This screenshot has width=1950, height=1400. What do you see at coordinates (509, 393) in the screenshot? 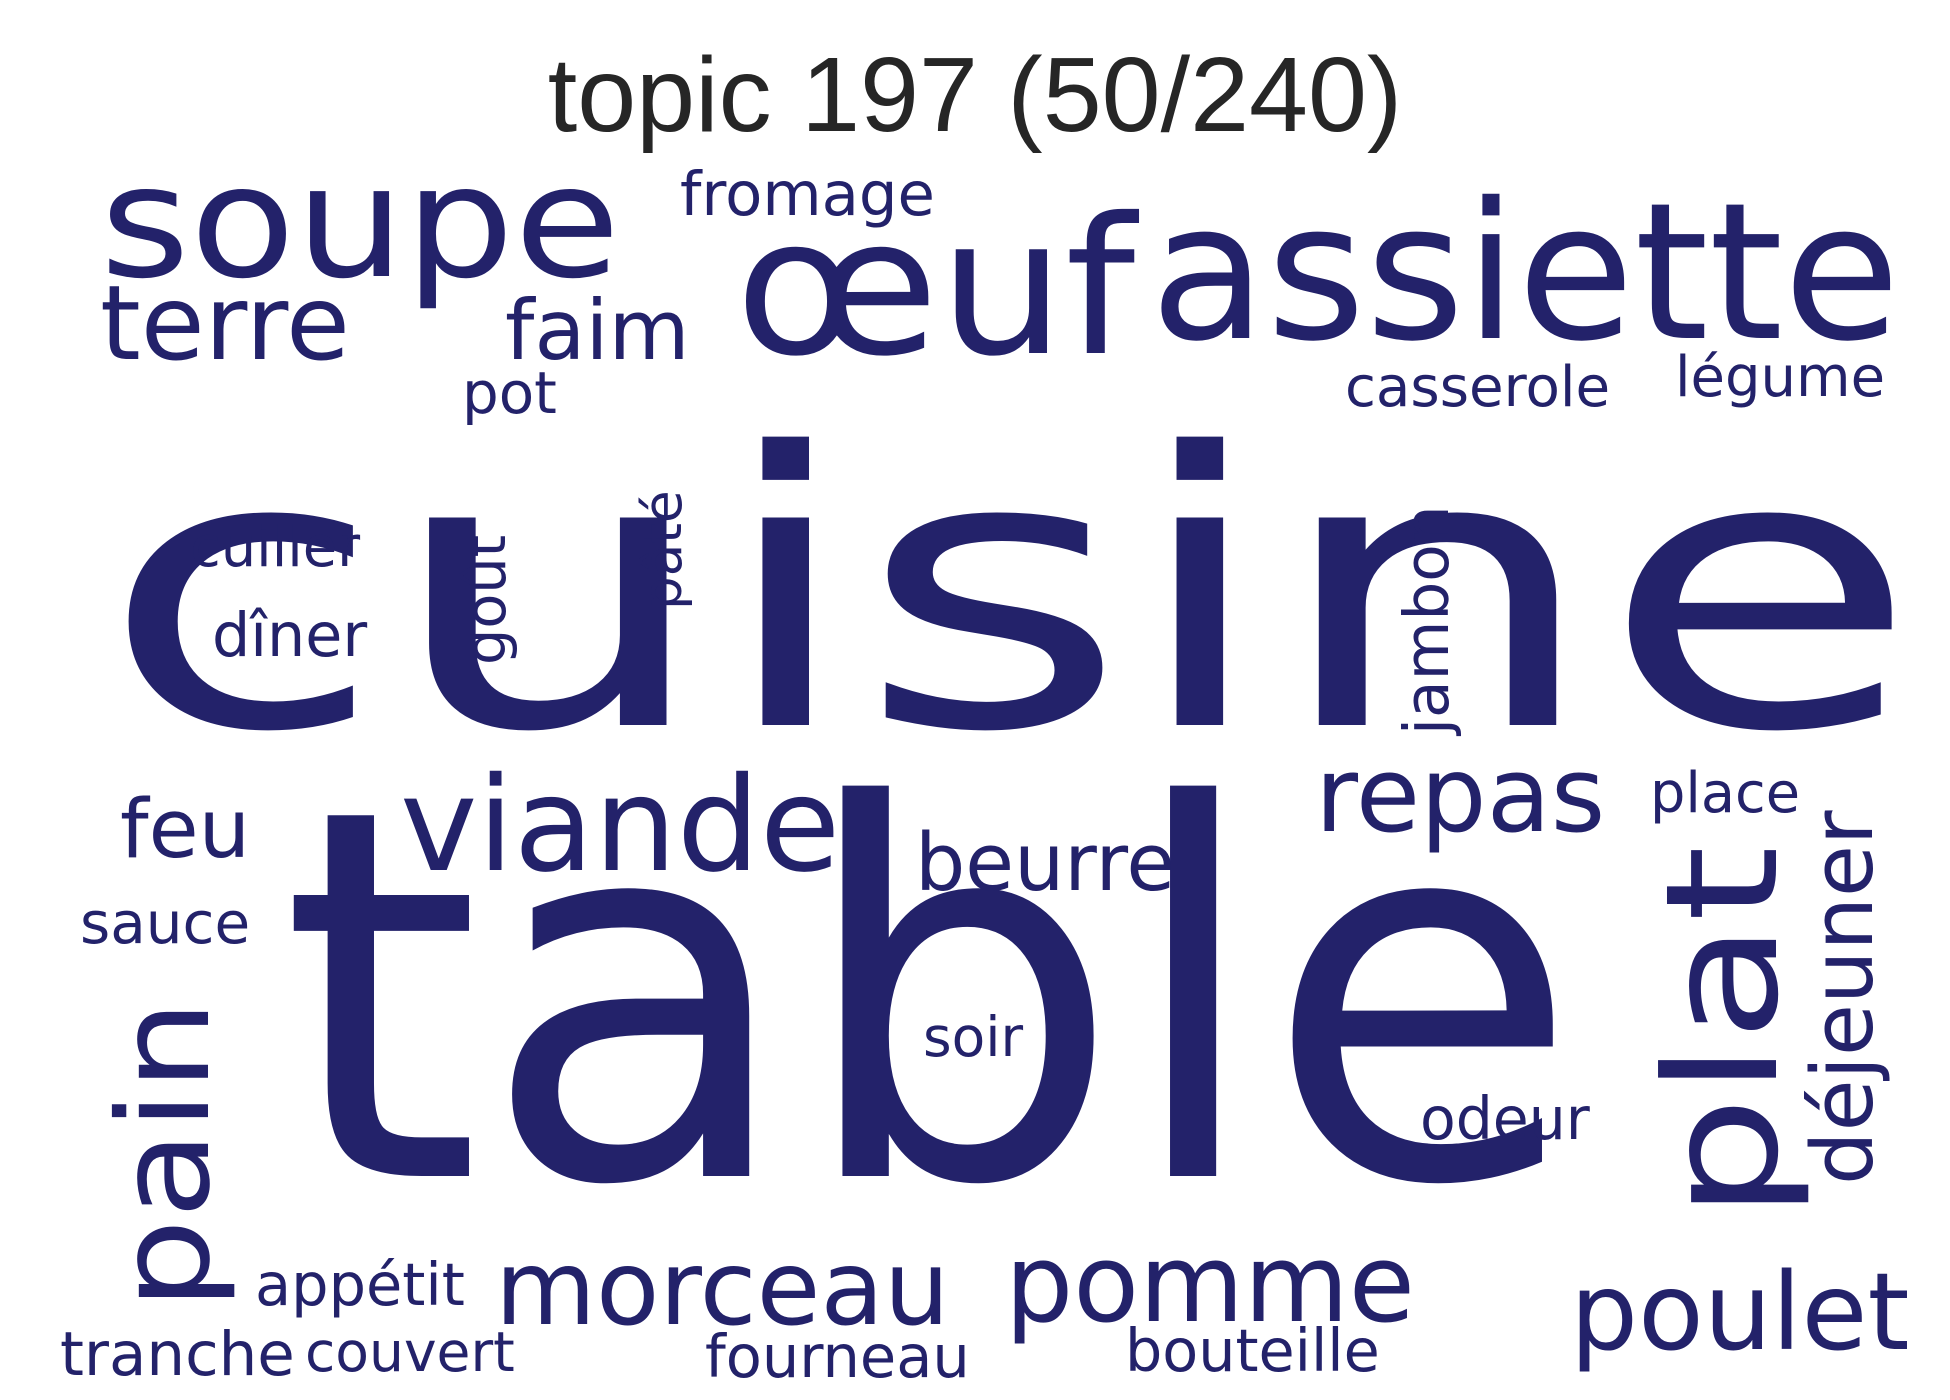
I see `word-pot: pot` at bounding box center [509, 393].